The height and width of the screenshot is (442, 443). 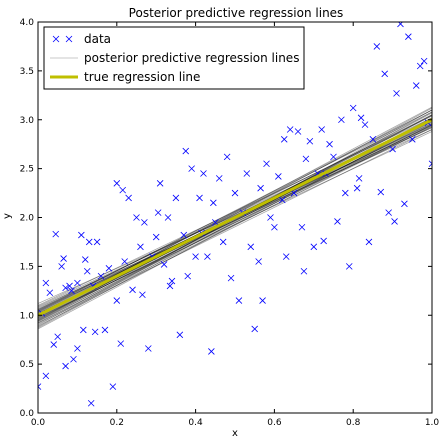 What do you see at coordinates (81, 39) in the screenshot?
I see `legend-item: data` at bounding box center [81, 39].